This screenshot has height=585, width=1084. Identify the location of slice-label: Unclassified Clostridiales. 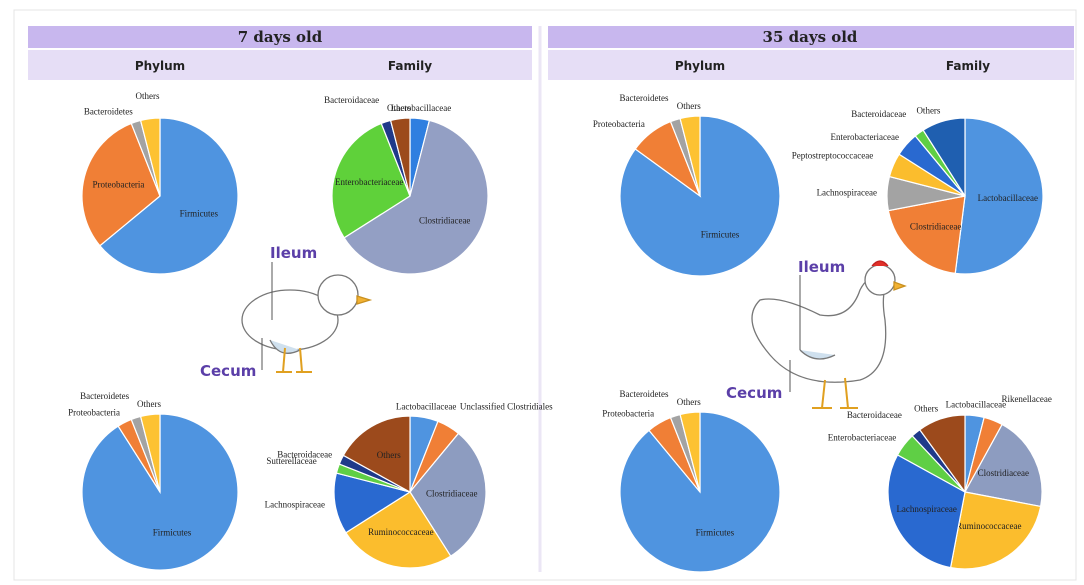
(506, 407).